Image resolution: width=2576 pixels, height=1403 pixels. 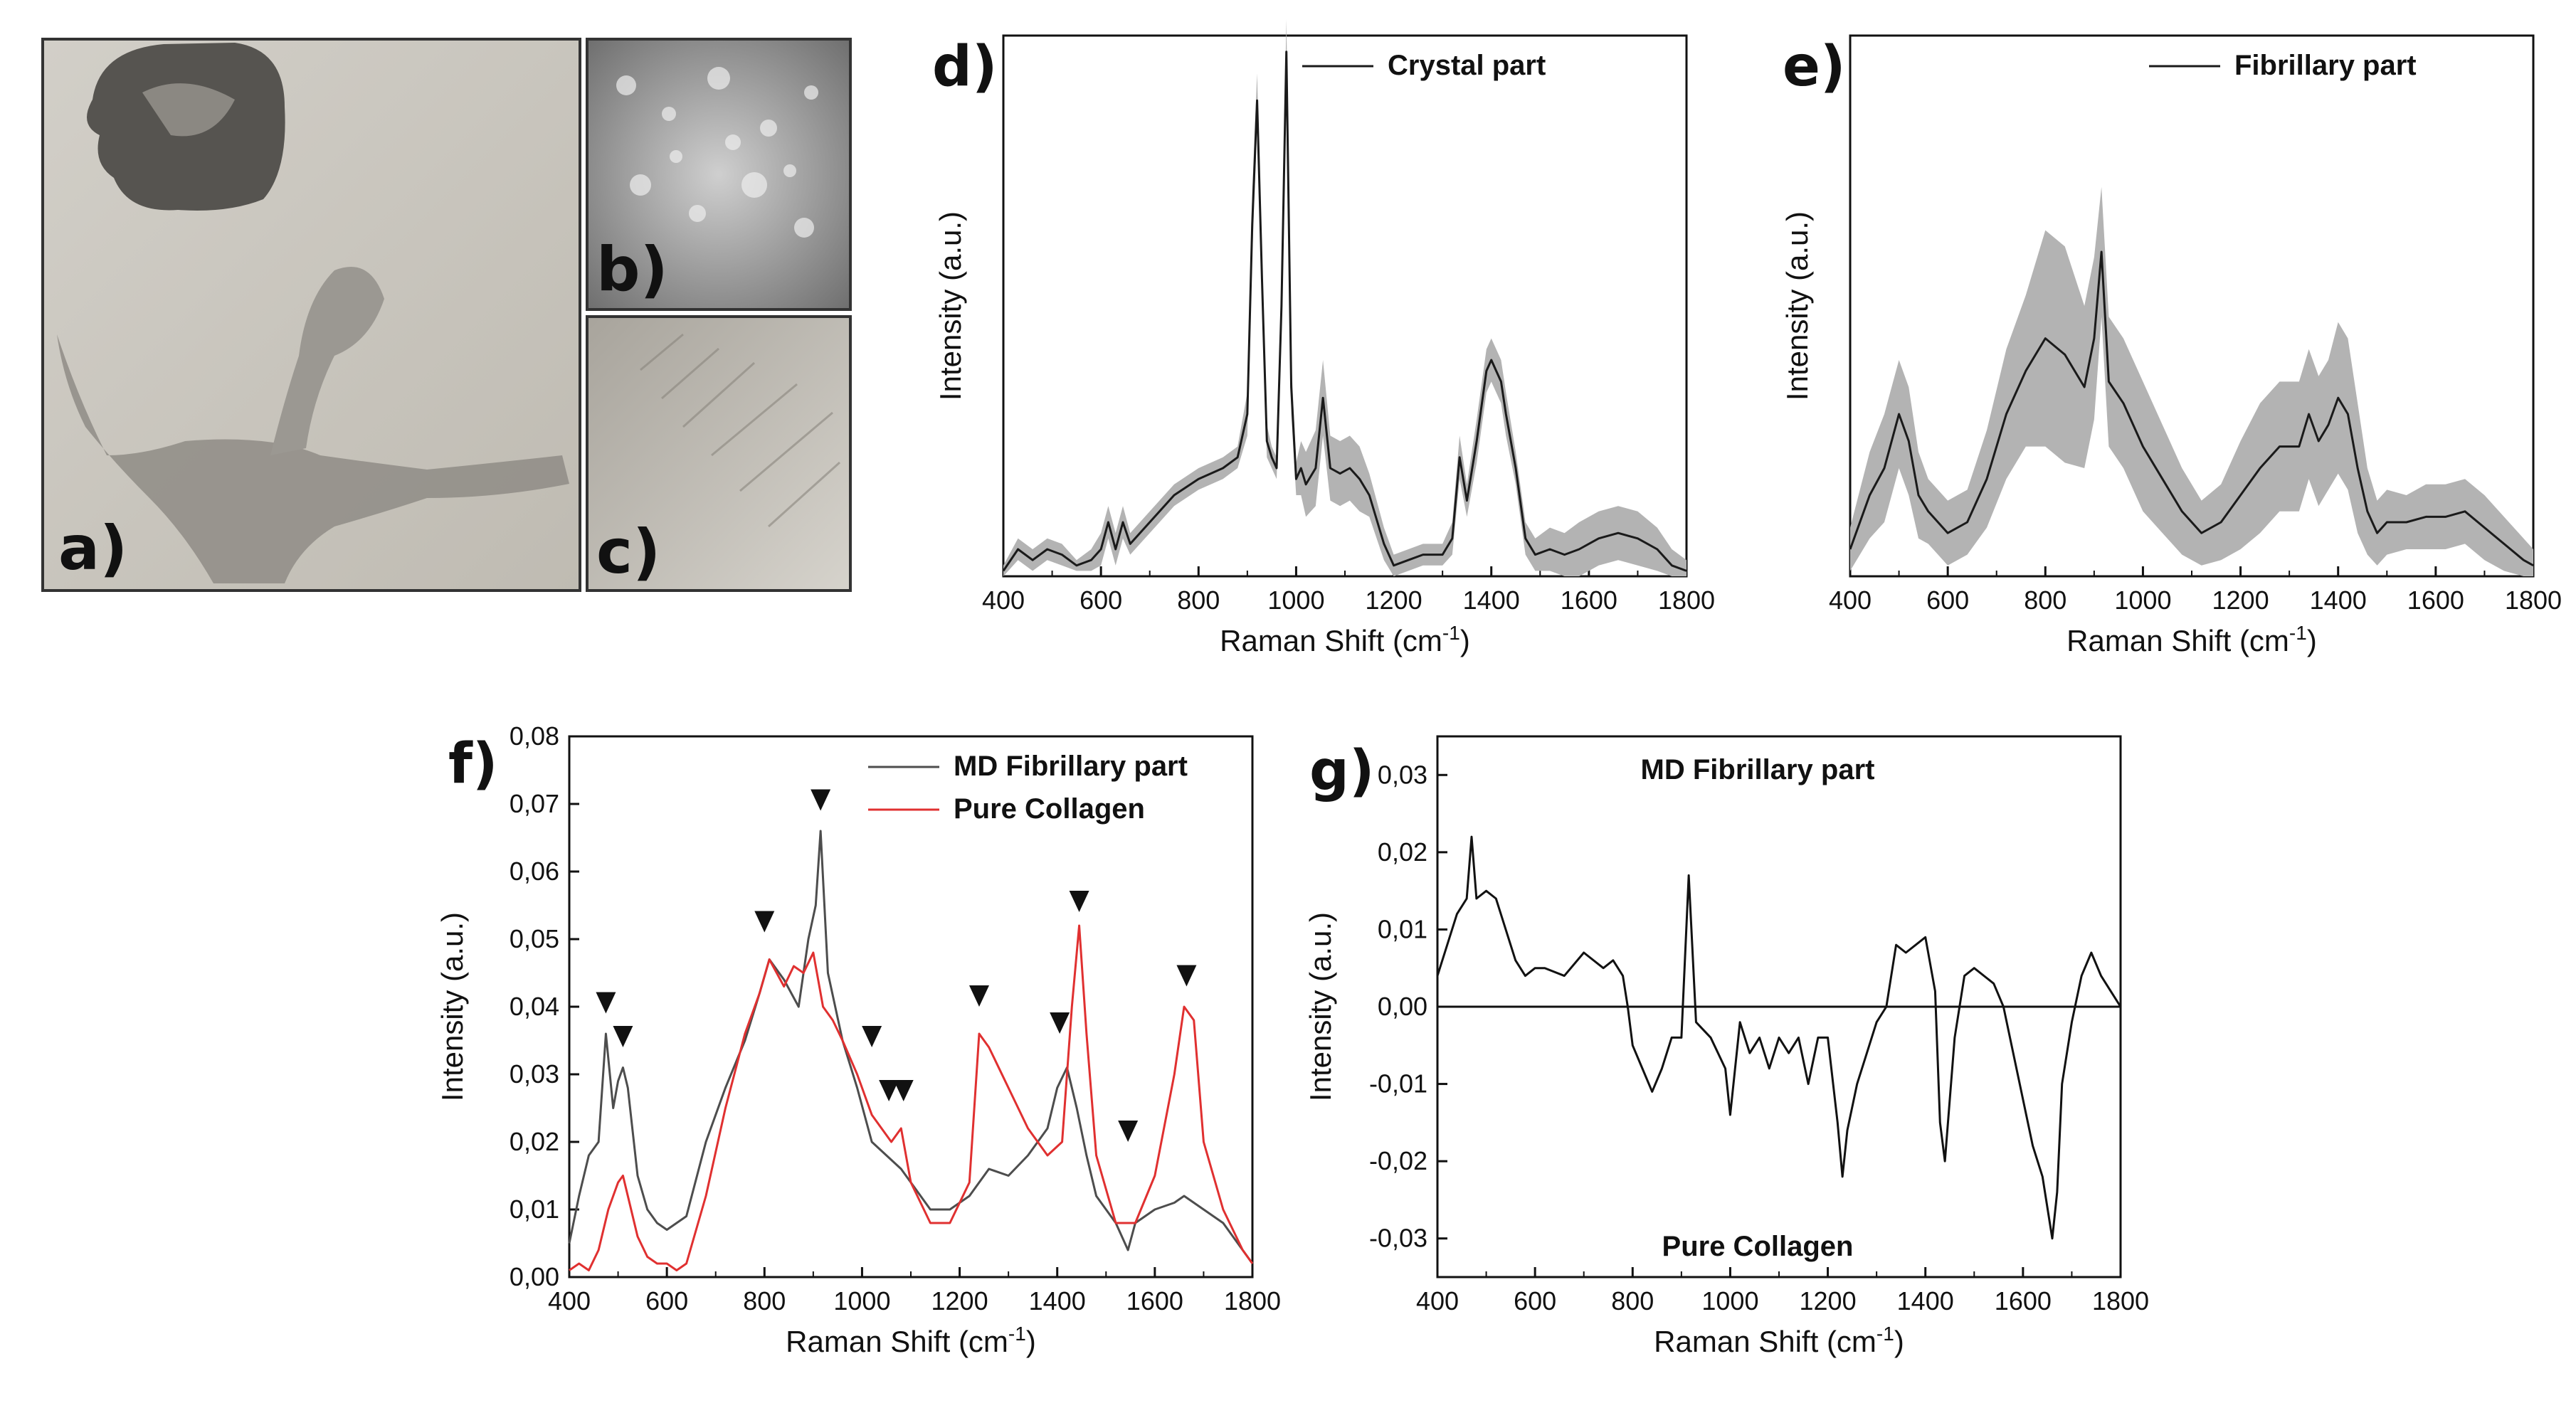 I want to click on plot-frame, so click(x=911, y=1006).